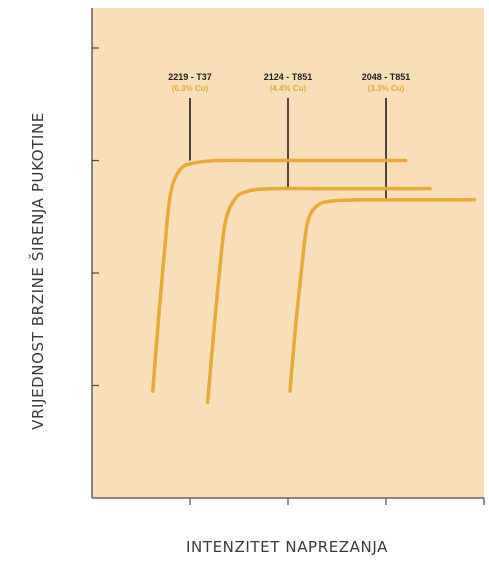 Image resolution: width=489 pixels, height=565 pixels. What do you see at coordinates (288, 77) in the screenshot?
I see `series-label-2: 2124 - T851` at bounding box center [288, 77].